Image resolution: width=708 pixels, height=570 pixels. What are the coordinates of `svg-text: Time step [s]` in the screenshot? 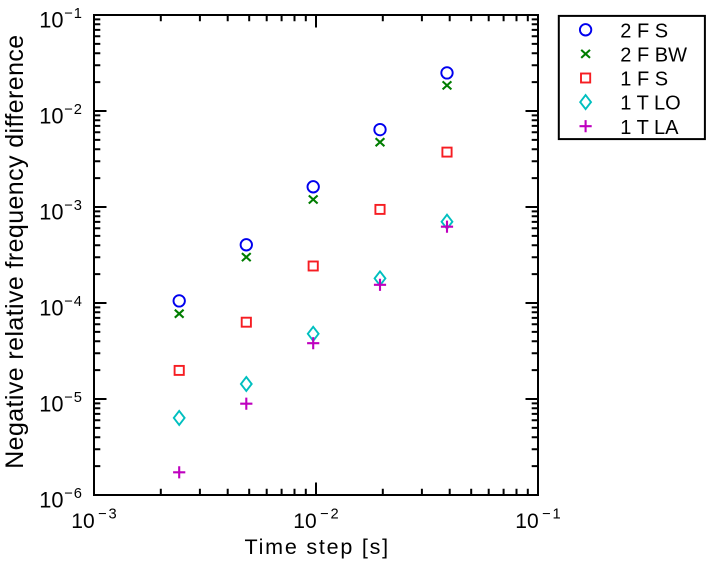 It's located at (316, 547).